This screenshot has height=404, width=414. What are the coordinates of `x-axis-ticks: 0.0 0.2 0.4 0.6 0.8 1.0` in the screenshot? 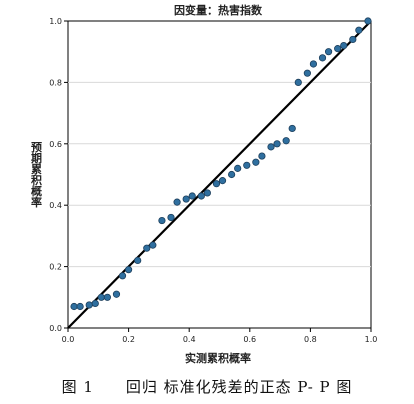 It's located at (220, 336).